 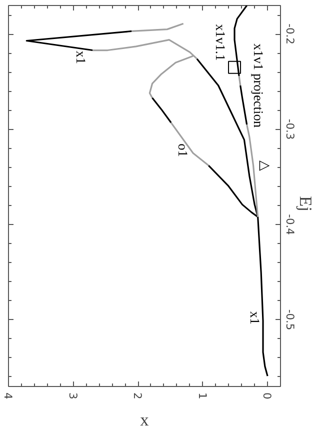 What do you see at coordinates (202, 396) in the screenshot?
I see `x-tick-label: 1` at bounding box center [202, 396].